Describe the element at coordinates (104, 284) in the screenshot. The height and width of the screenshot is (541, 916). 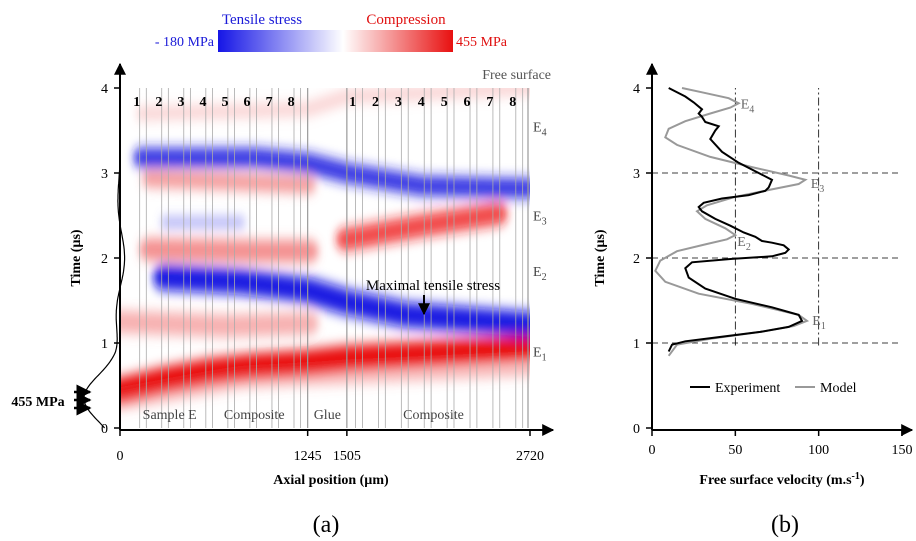
I see `input-pulse-profile` at that location.